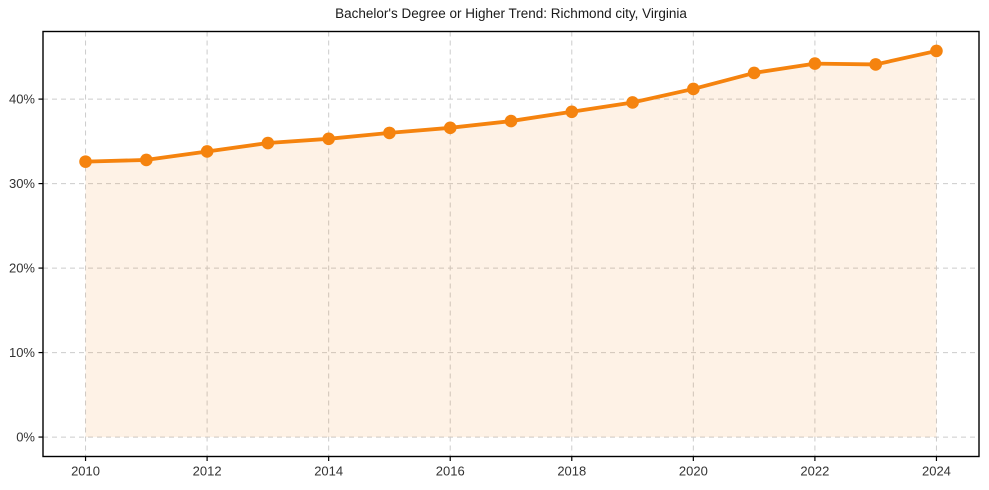 The width and height of the screenshot is (989, 490). I want to click on data-point-2013, so click(268, 143).